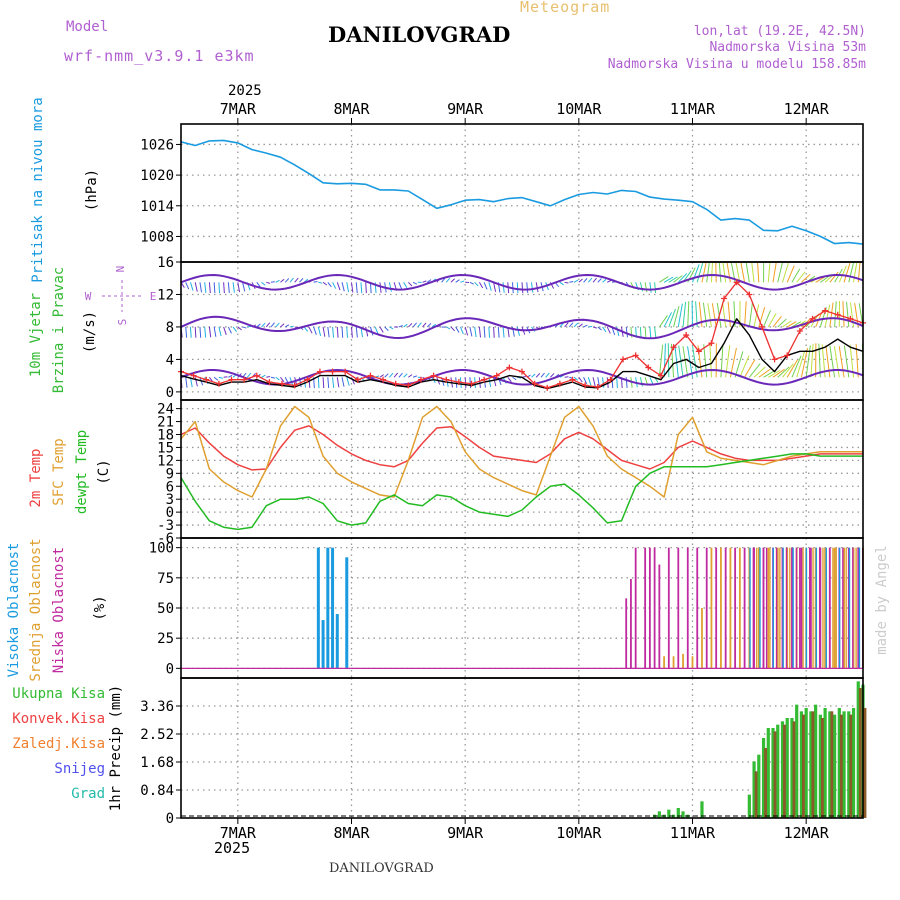 Image resolution: width=900 pixels, height=900 pixels. What do you see at coordinates (36, 335) in the screenshot?
I see `wind-ylabel-1: 10m Vjetar` at bounding box center [36, 335].